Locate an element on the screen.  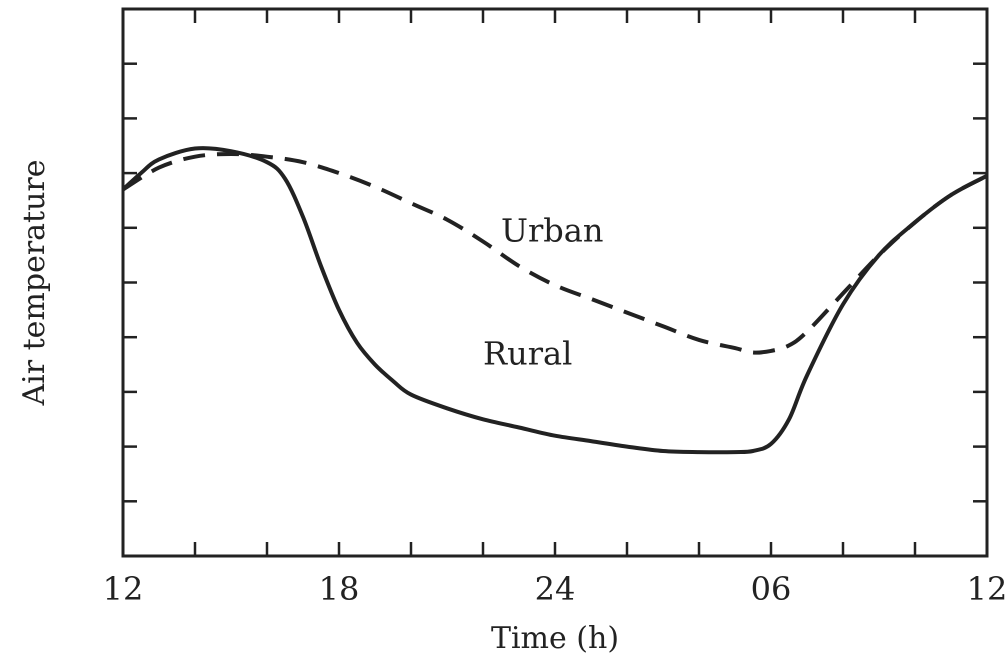
x-tick-label: 18 is located at coordinates (339, 589).